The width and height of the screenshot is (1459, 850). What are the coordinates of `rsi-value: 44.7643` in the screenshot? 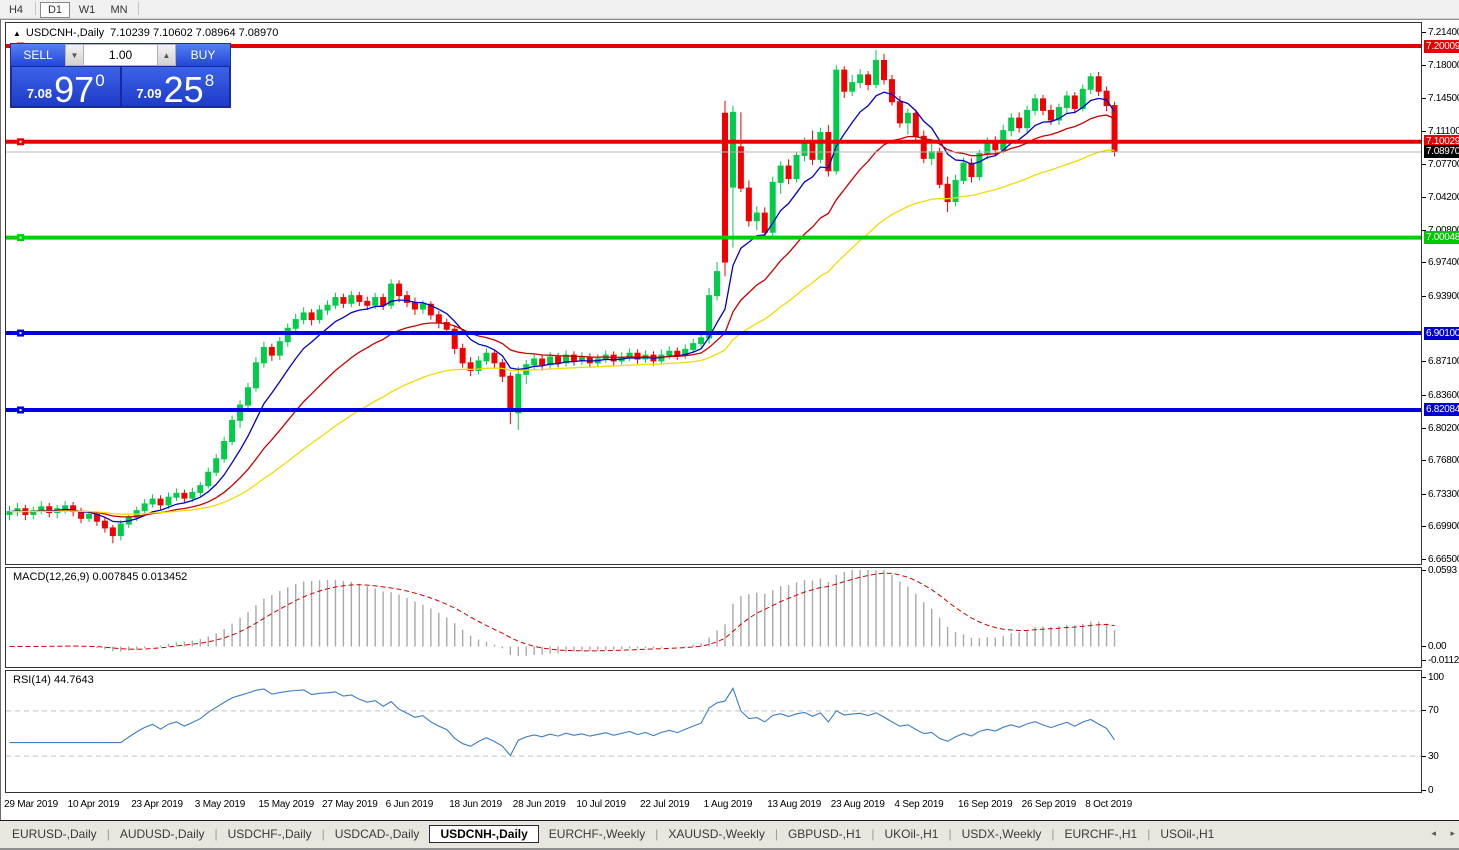 It's located at (73, 680).